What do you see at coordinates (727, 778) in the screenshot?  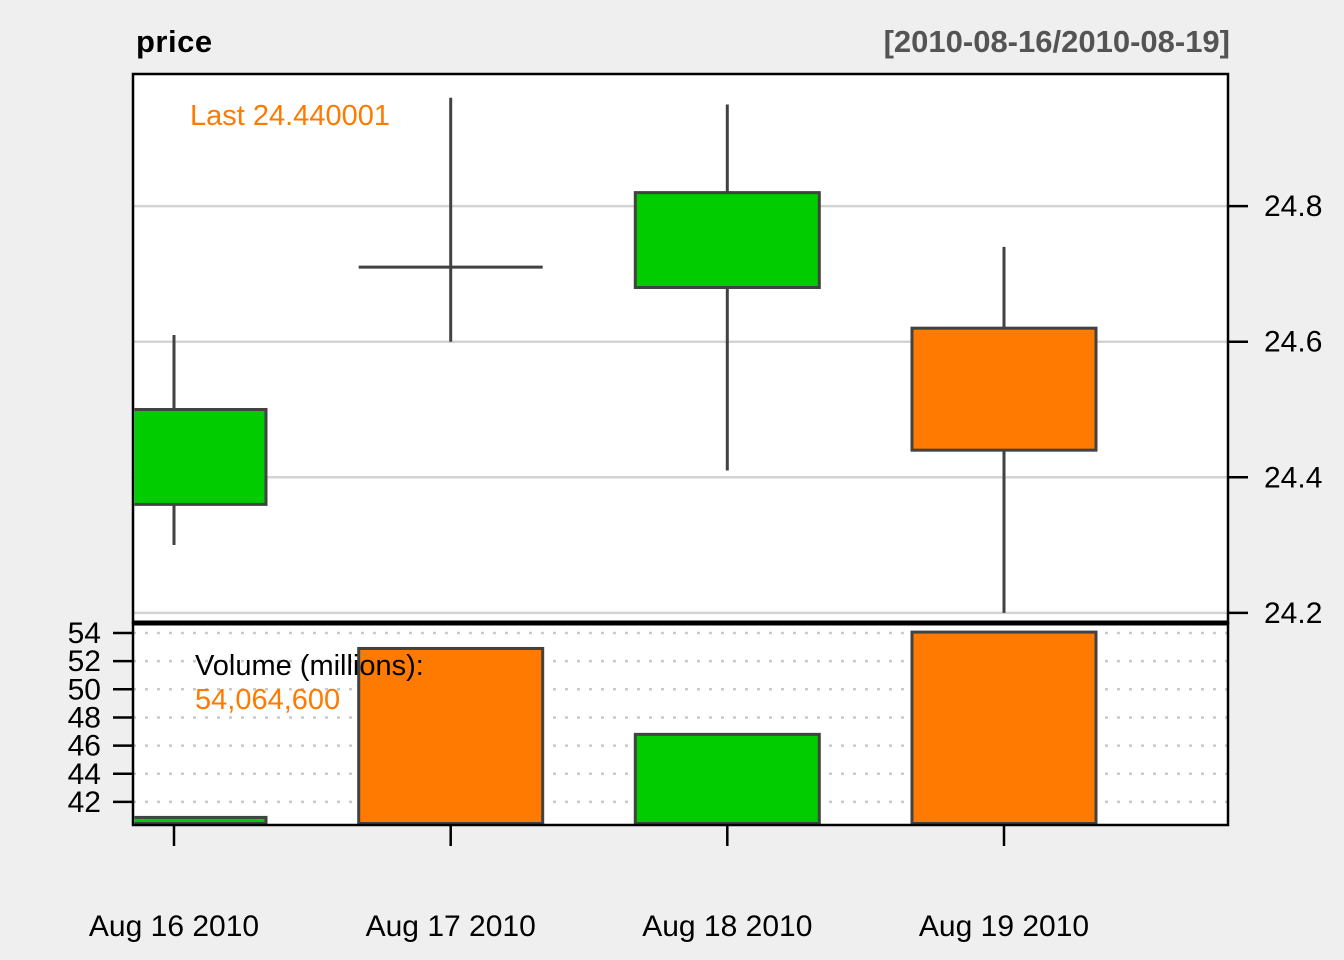 I see `volume-bar-aug-18-2010` at bounding box center [727, 778].